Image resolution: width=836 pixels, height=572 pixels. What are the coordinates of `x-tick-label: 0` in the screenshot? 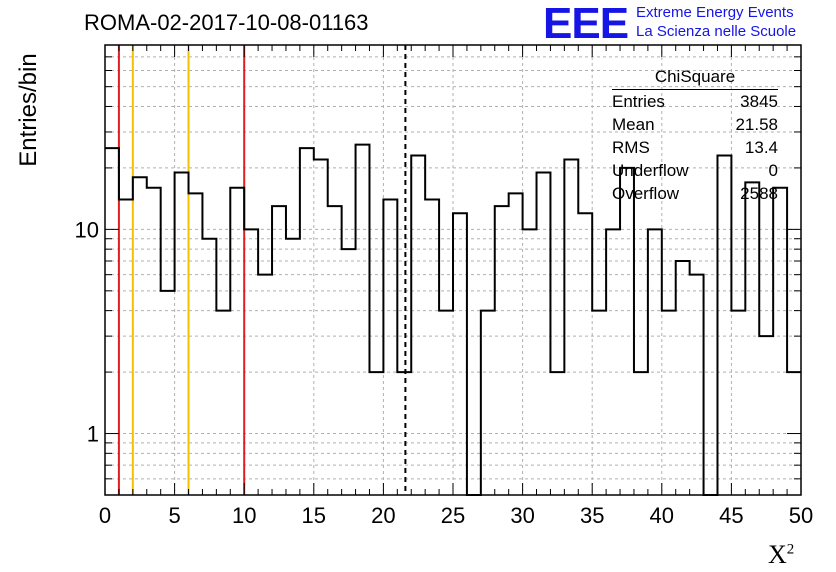 It's located at (105, 515).